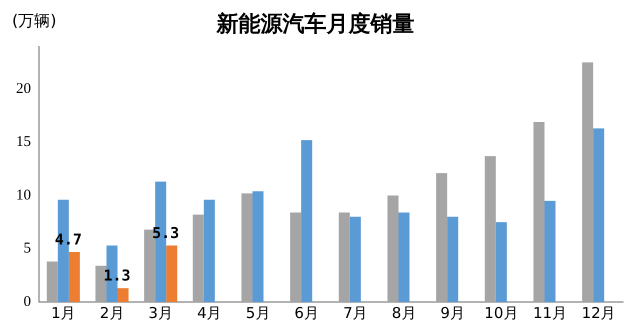 This screenshot has height=334, width=641. Describe the element at coordinates (501, 313) in the screenshot. I see `x-tick-label: 10月` at that location.